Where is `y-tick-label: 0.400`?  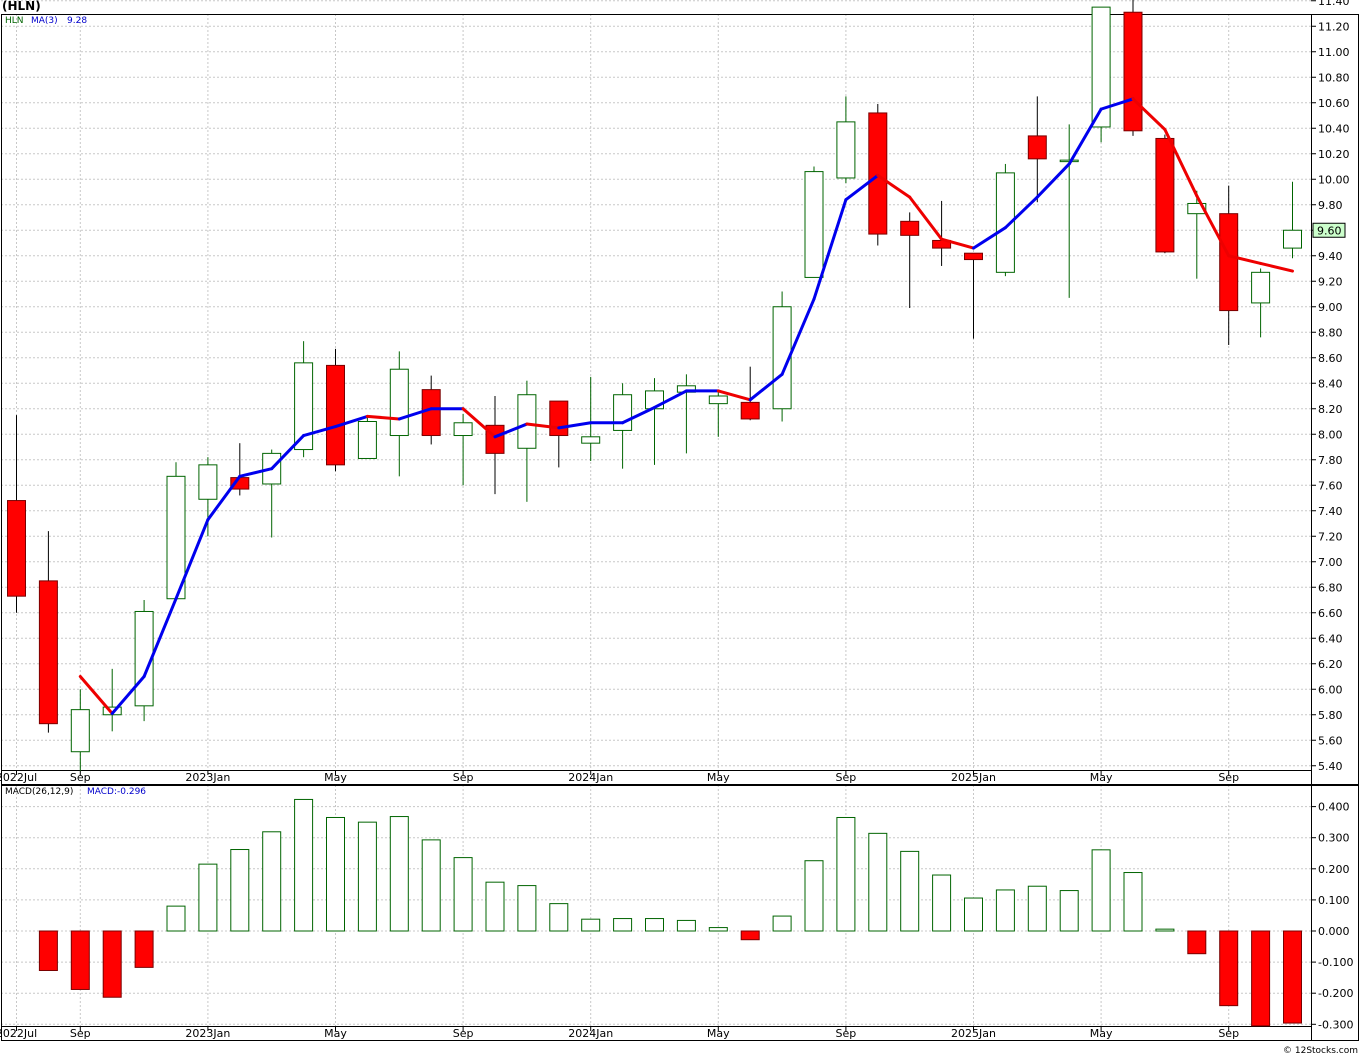
y-tick-label: 0.400 is located at coordinates (1334, 807).